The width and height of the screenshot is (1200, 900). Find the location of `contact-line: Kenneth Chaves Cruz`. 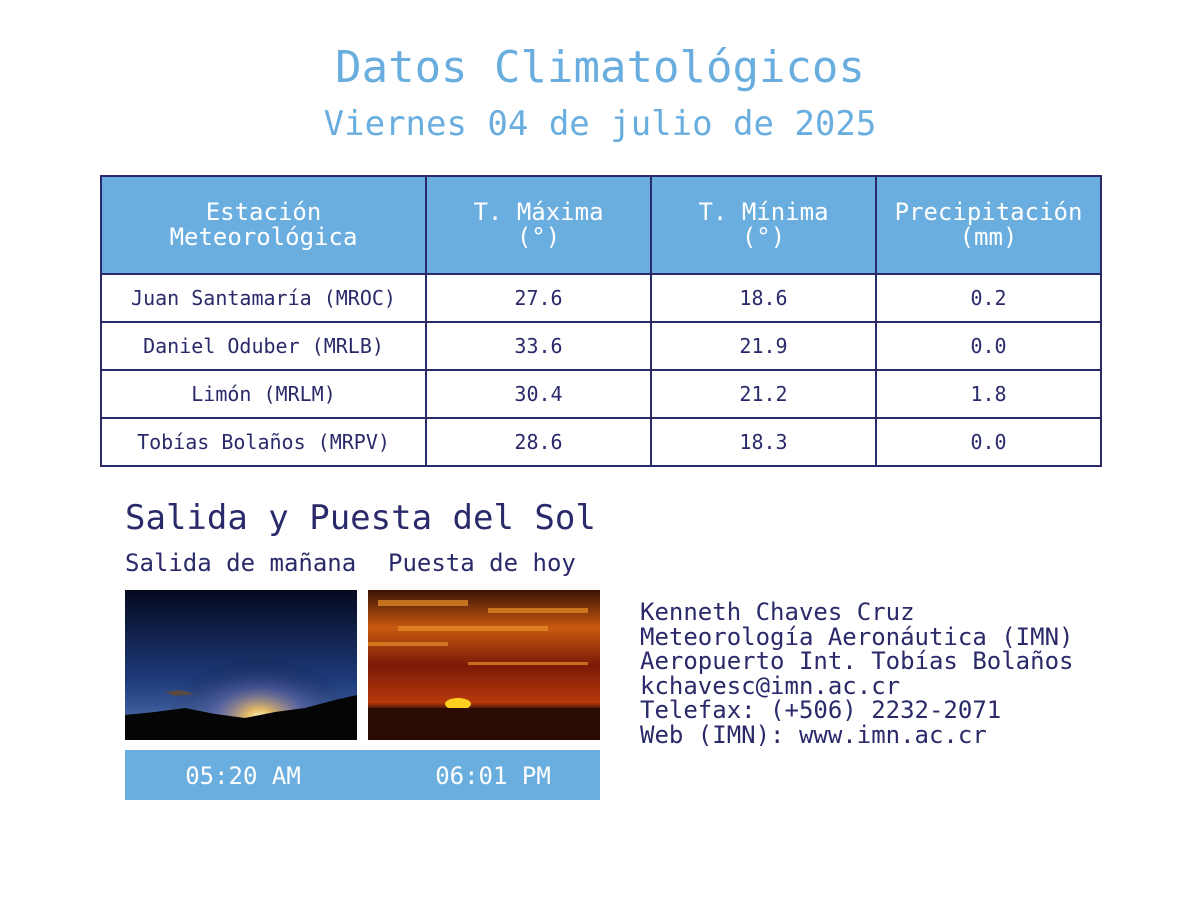

contact-line: Kenneth Chaves Cruz is located at coordinates (777, 612).